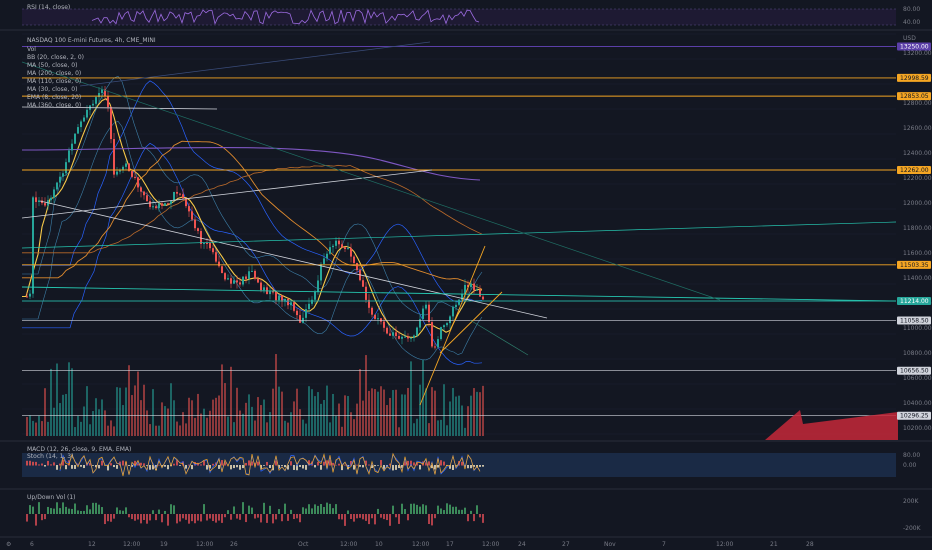 The height and width of the screenshot is (550, 932). What do you see at coordinates (917, 328) in the screenshot?
I see `price-axis-label: 11000.00` at bounding box center [917, 328].